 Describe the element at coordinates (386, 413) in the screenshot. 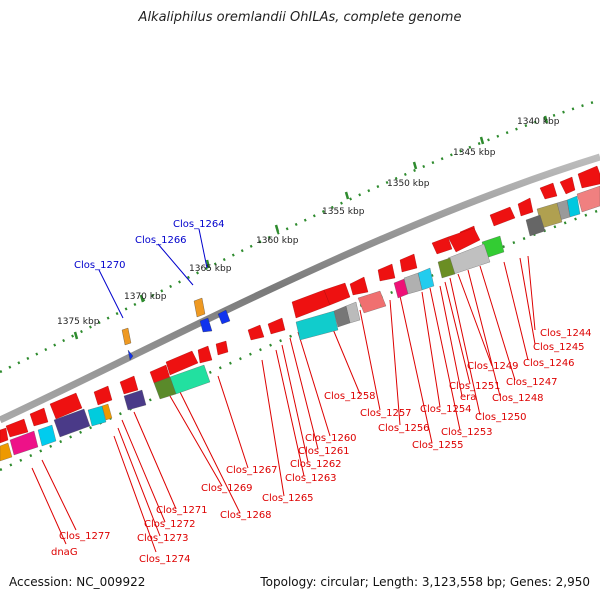

I see `gene-label-clos-1257: Clos_1257` at that location.